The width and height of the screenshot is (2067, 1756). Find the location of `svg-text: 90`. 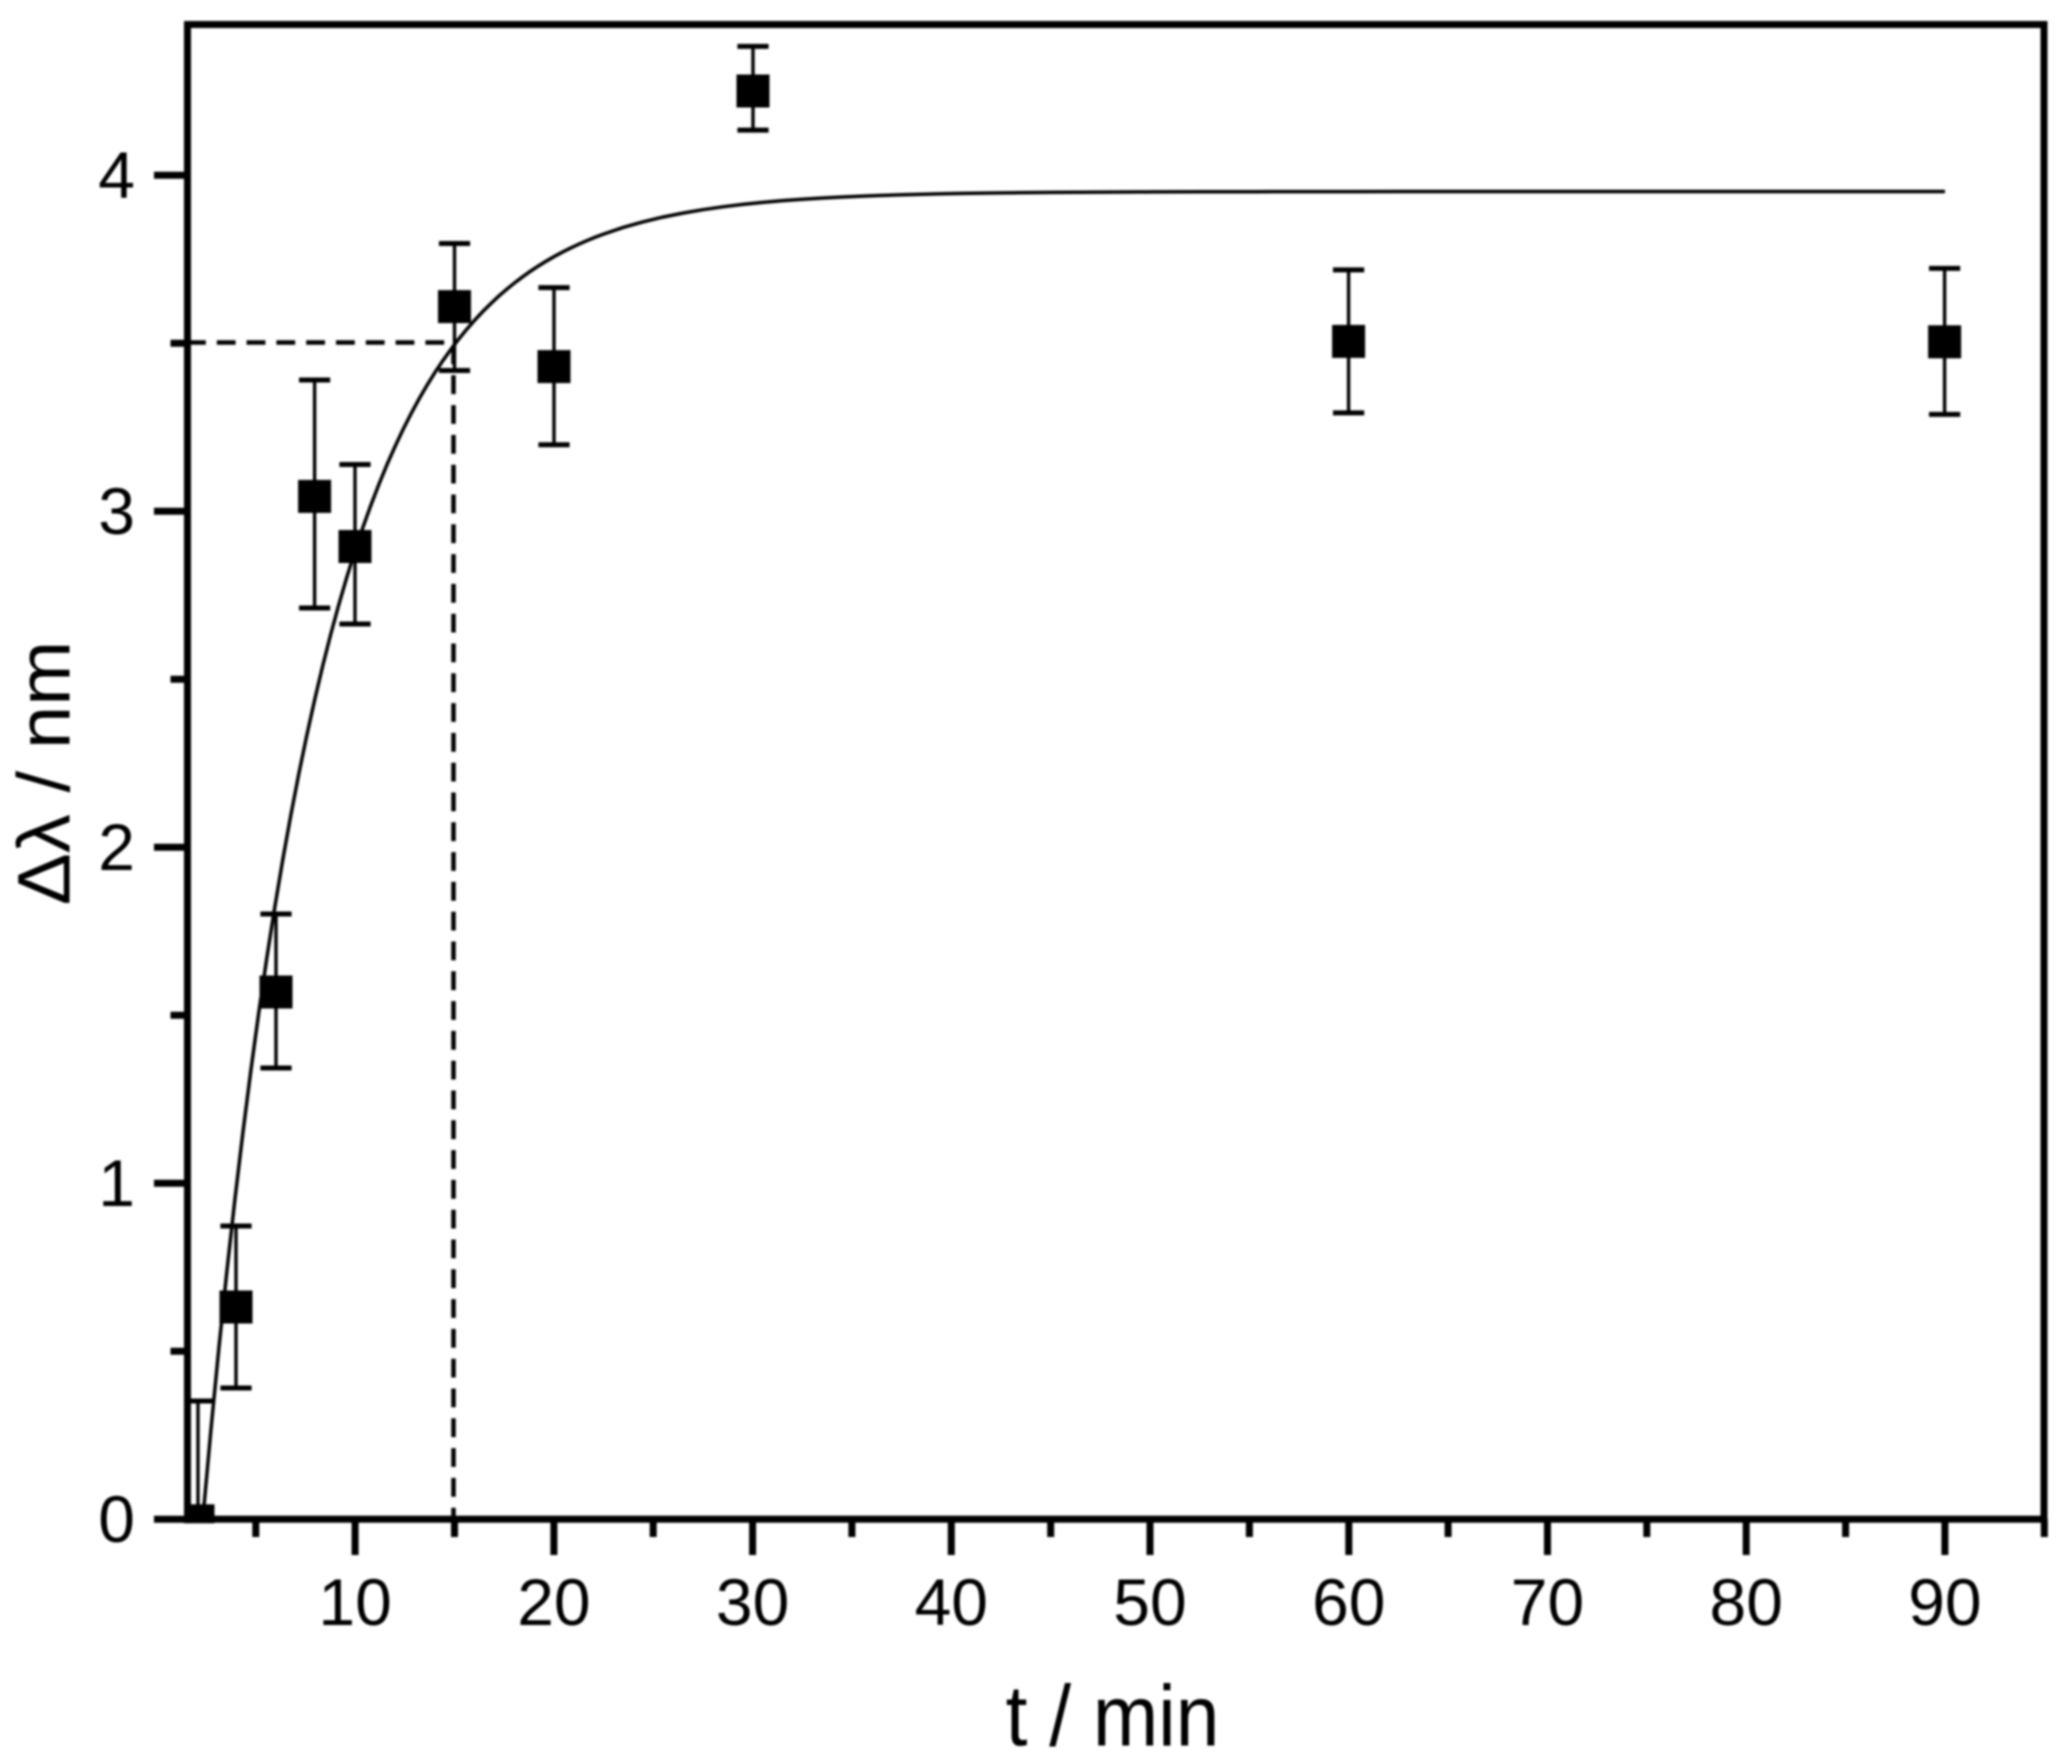

svg-text: 90 is located at coordinates (1944, 1602).